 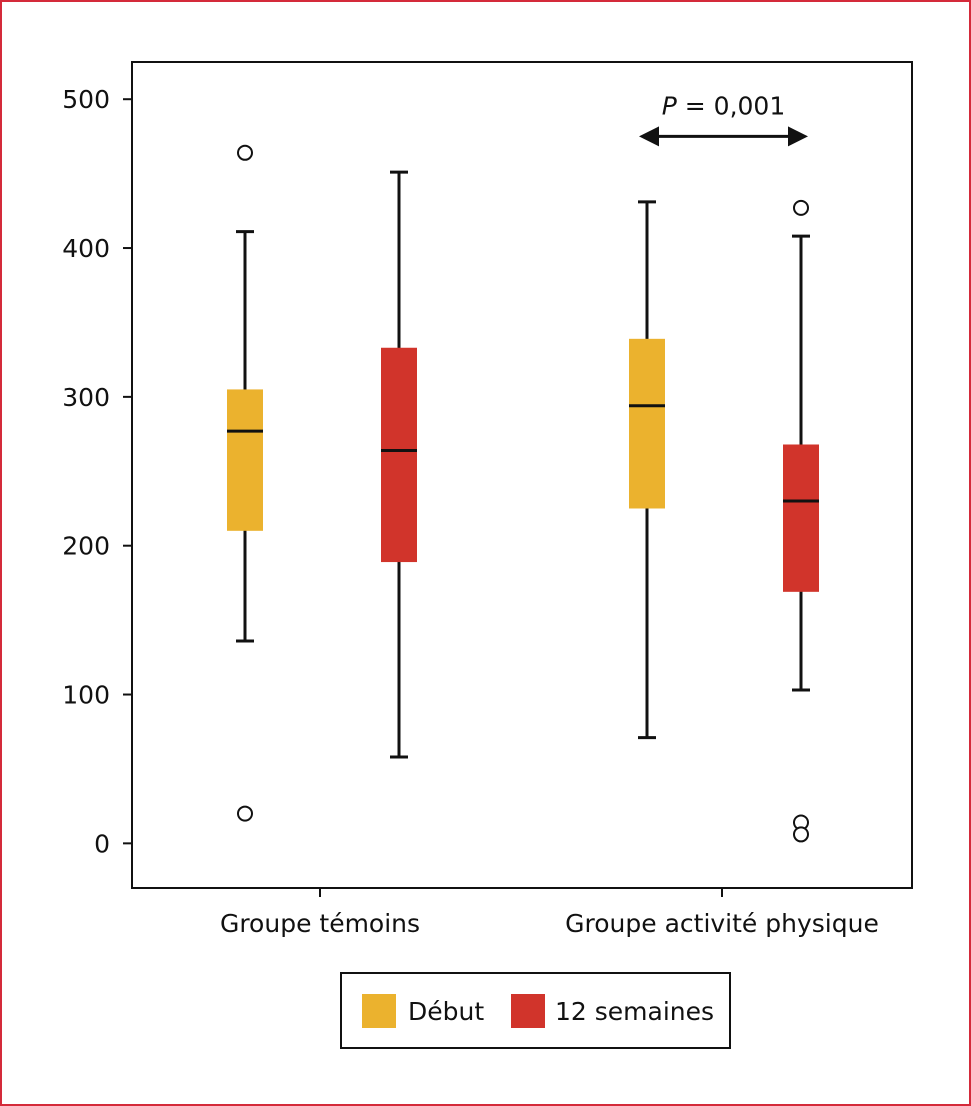 I want to click on y-tick-label-300: 300, so click(x=86, y=397).